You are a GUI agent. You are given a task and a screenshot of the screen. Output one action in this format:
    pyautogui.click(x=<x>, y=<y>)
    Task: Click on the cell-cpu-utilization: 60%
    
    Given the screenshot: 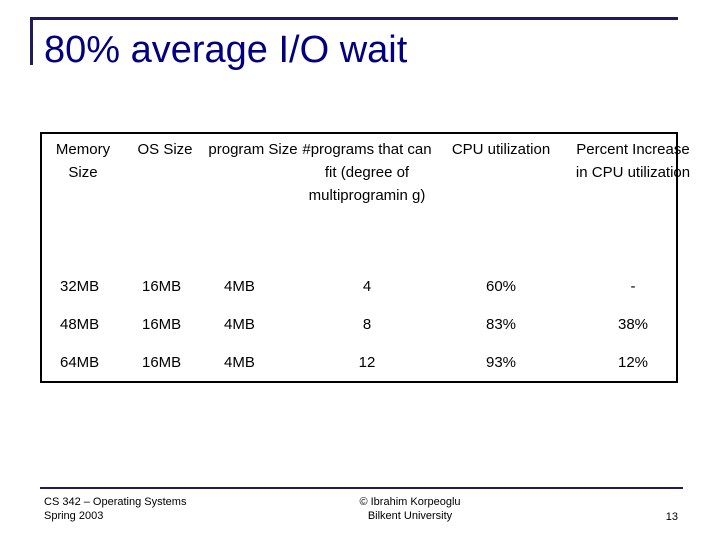 What is the action you would take?
    pyautogui.click(x=501, y=287)
    